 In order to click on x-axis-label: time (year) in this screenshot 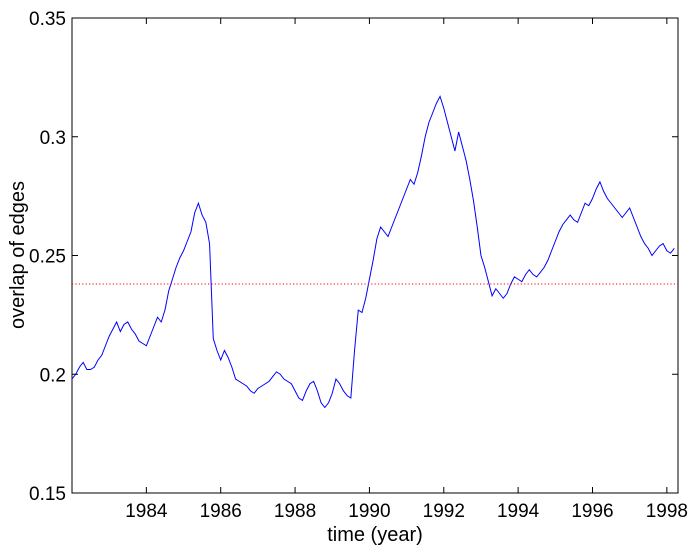, I will do `click(375, 535)`.